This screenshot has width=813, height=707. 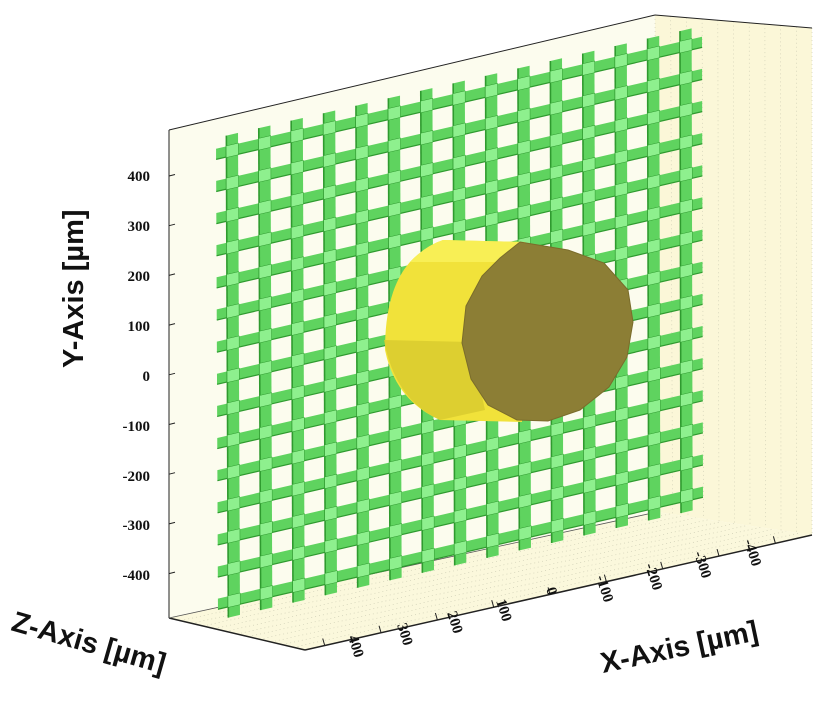 What do you see at coordinates (137, 376) in the screenshot?
I see `y-tick-labels: 400 300 200 100 0 -100 -200 -300 -400` at bounding box center [137, 376].